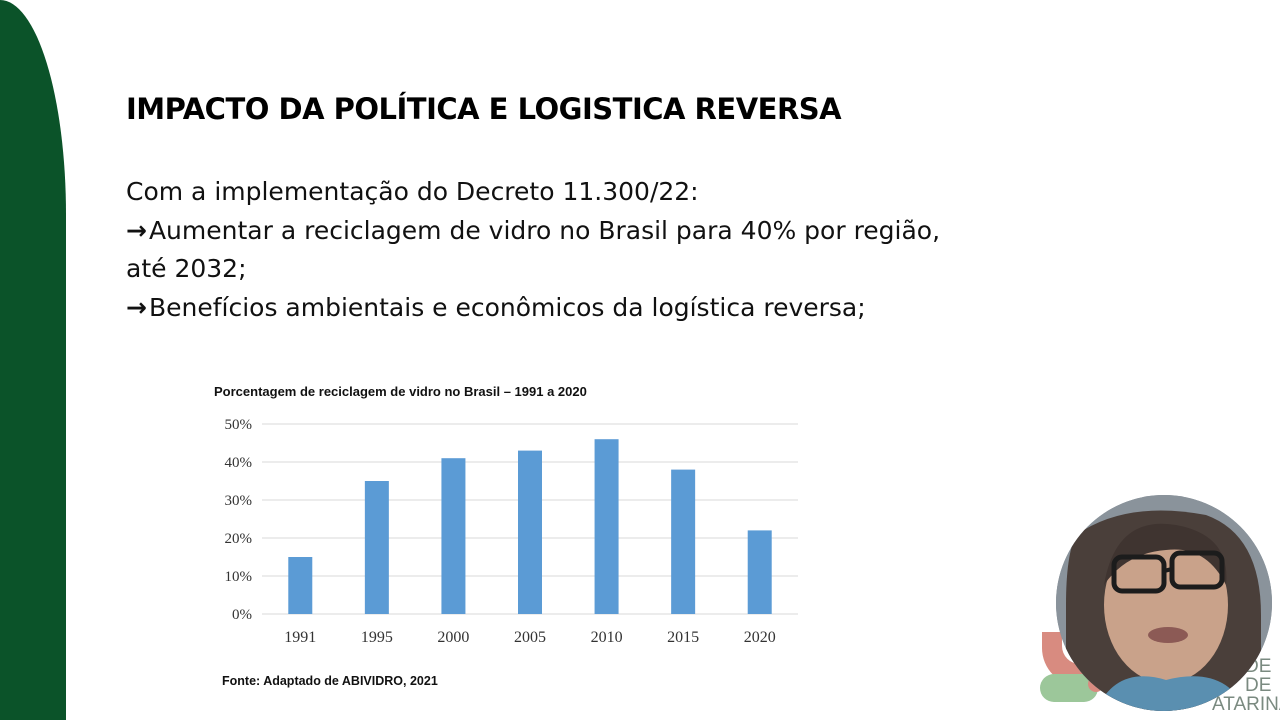 The width and height of the screenshot is (1280, 720). I want to click on presenter-image, so click(1164, 603).